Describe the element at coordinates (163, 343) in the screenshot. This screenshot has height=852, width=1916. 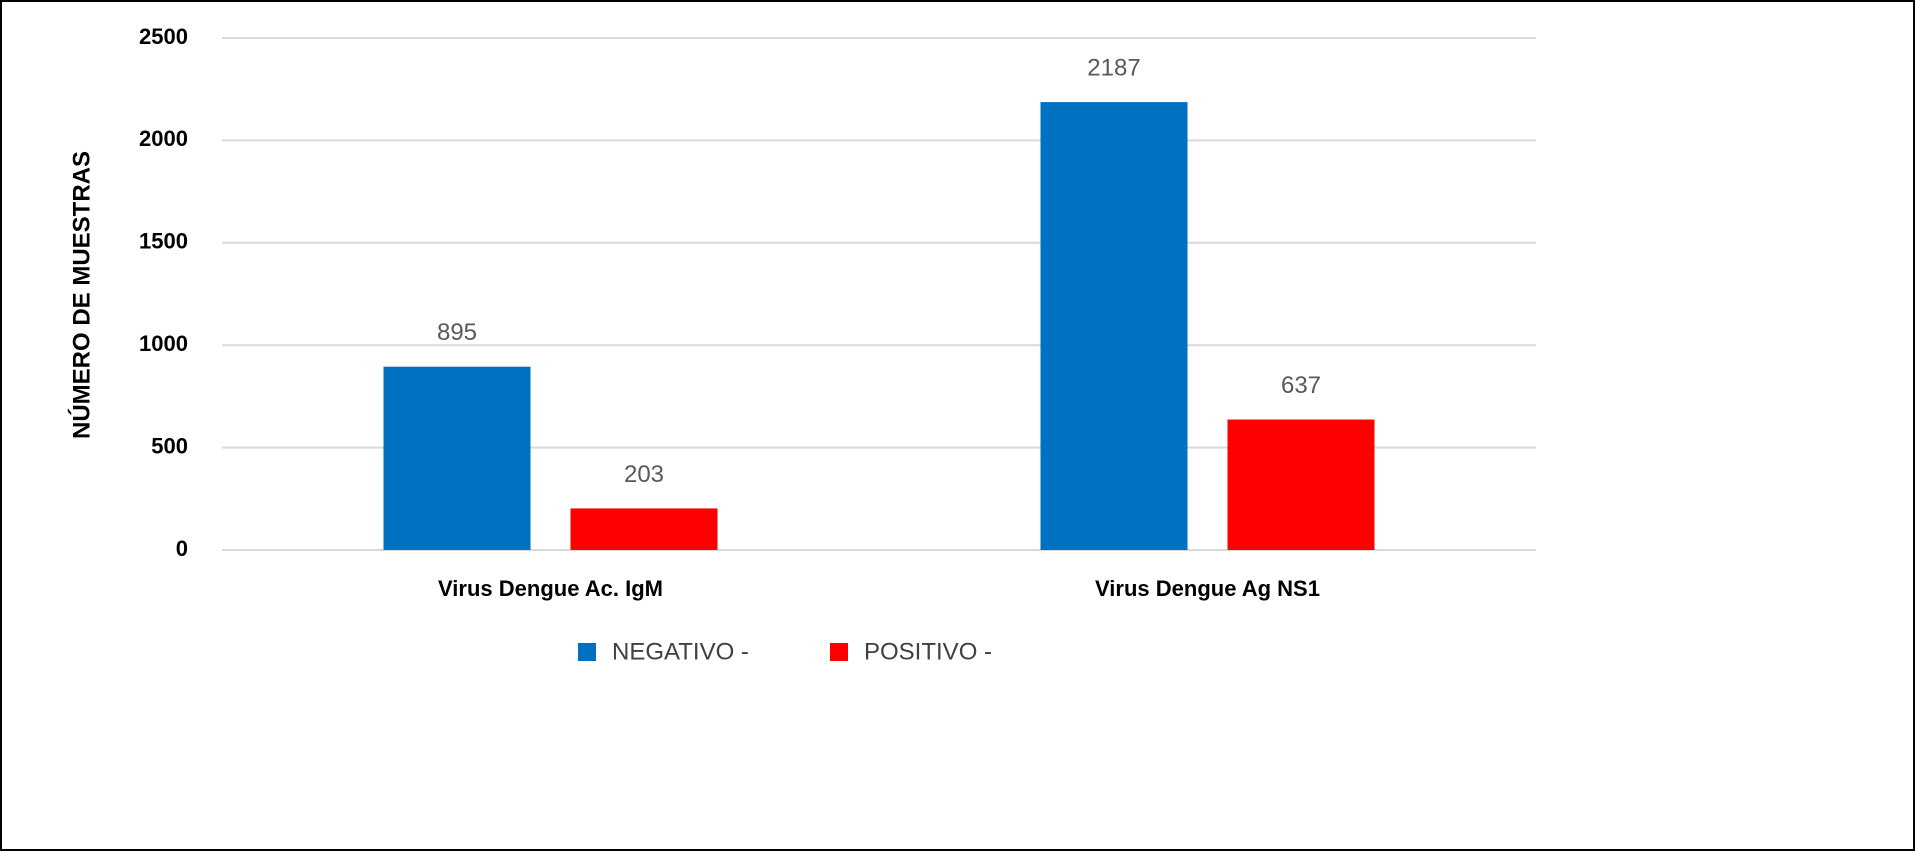
I see `y-tick-label: 1000` at that location.